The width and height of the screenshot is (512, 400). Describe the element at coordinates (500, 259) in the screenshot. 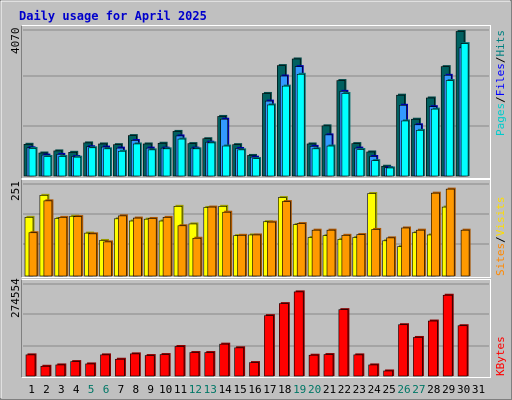

I see `visits-legend-part-0: Sites` at that location.